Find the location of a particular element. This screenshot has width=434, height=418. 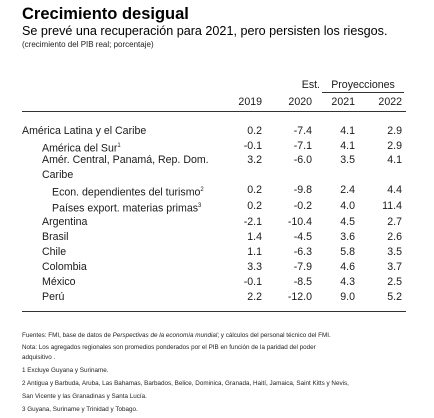

row-label-text: Brasil is located at coordinates (55, 237).